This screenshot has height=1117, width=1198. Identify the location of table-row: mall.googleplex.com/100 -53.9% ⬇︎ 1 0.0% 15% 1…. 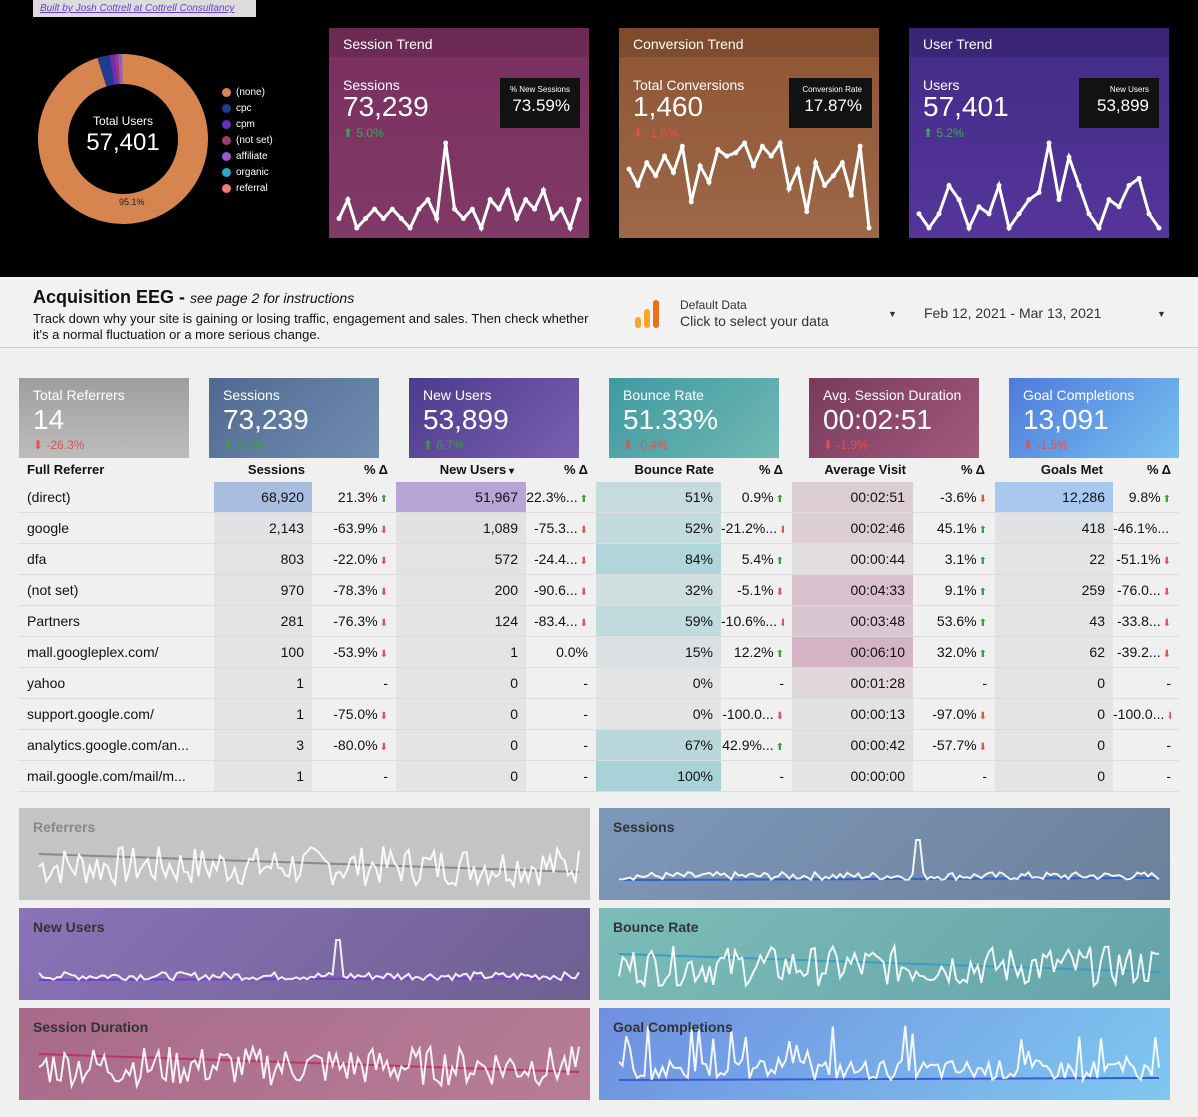
(599, 652).